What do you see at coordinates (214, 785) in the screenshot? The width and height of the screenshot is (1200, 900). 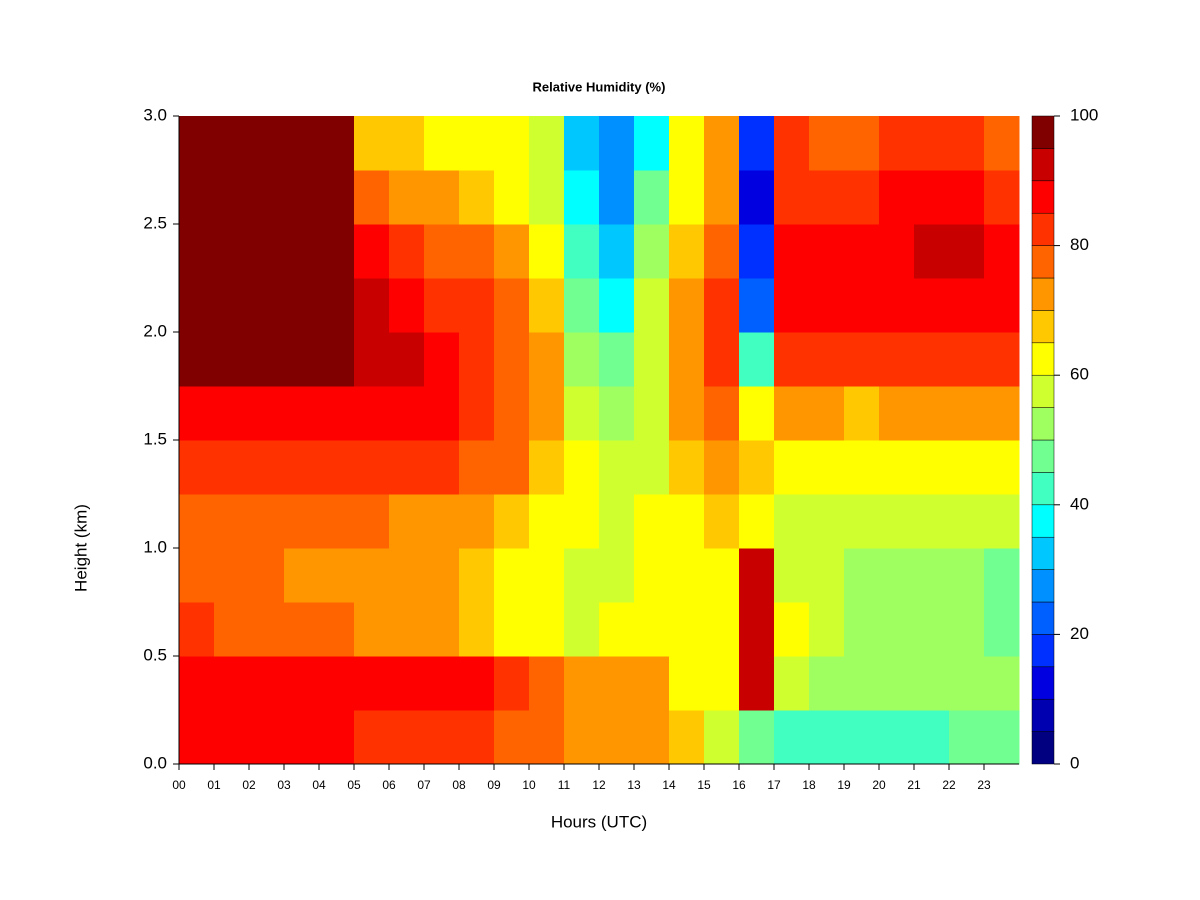 I see `x-tick-label: 01` at bounding box center [214, 785].